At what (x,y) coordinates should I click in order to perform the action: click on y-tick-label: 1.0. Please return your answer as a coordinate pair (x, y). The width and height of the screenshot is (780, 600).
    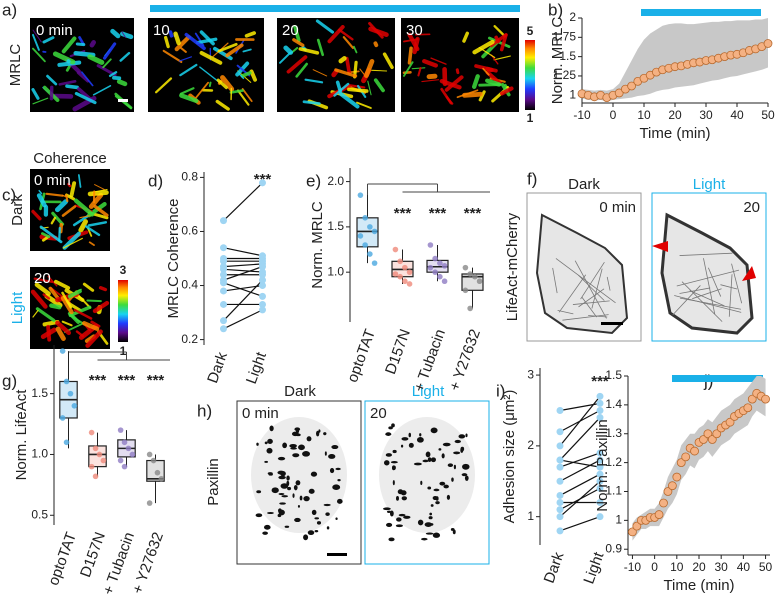
    Looking at the image, I should click on (39, 454).